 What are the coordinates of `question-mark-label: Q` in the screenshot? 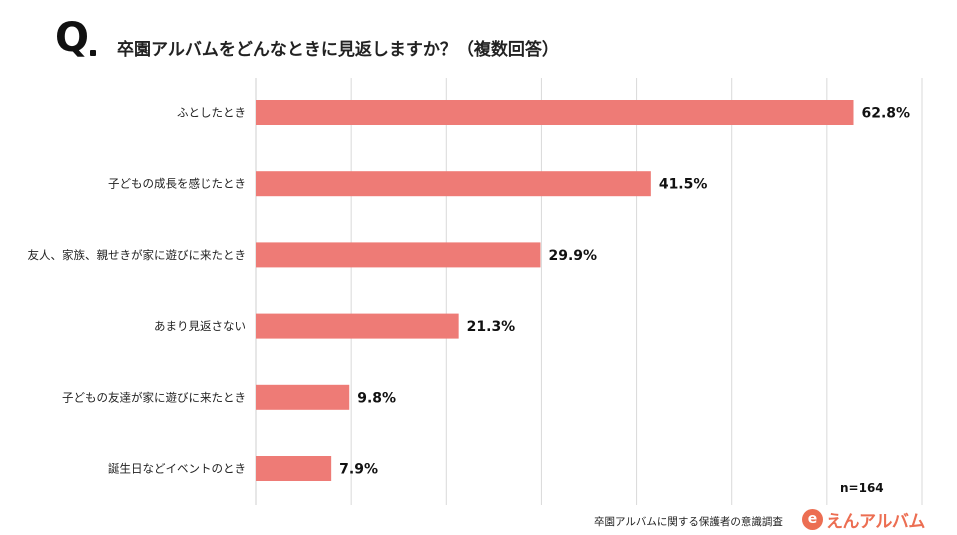 It's located at (72, 38).